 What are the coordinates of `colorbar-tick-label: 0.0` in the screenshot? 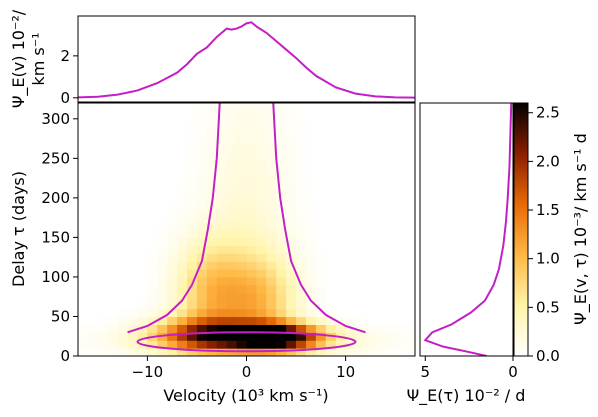 It's located at (548, 356).